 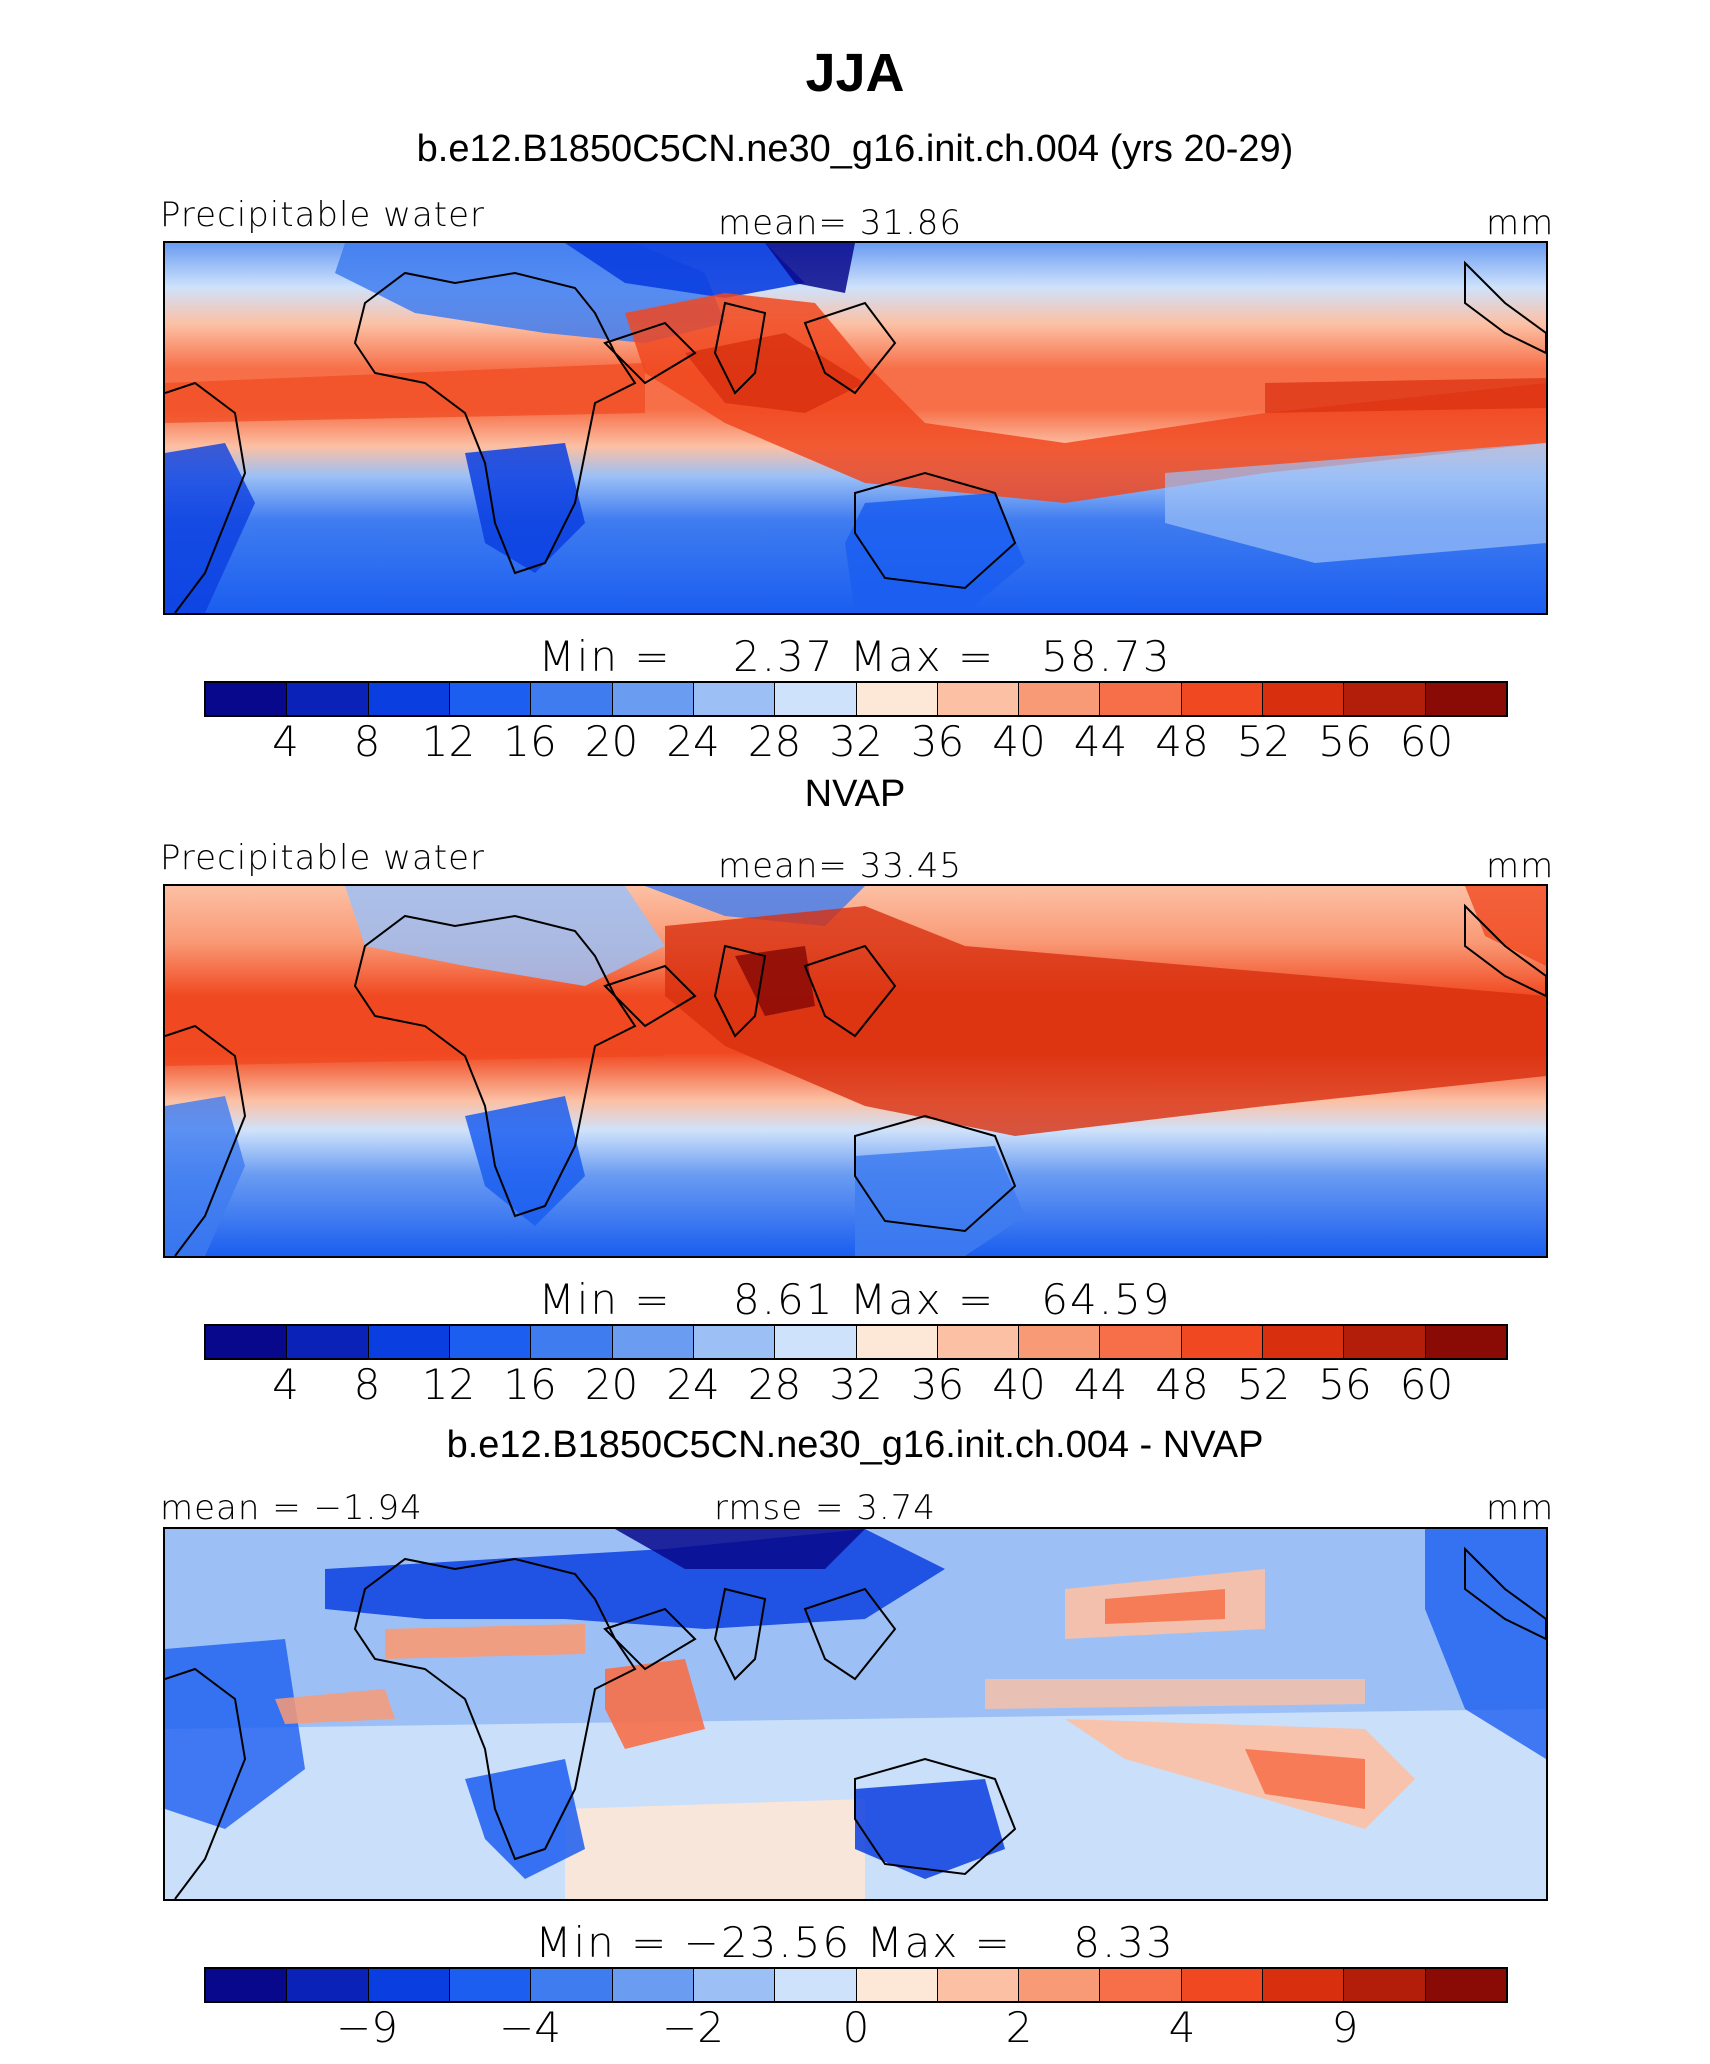 I want to click on panel2-tick-label: 8, so click(x=367, y=1384).